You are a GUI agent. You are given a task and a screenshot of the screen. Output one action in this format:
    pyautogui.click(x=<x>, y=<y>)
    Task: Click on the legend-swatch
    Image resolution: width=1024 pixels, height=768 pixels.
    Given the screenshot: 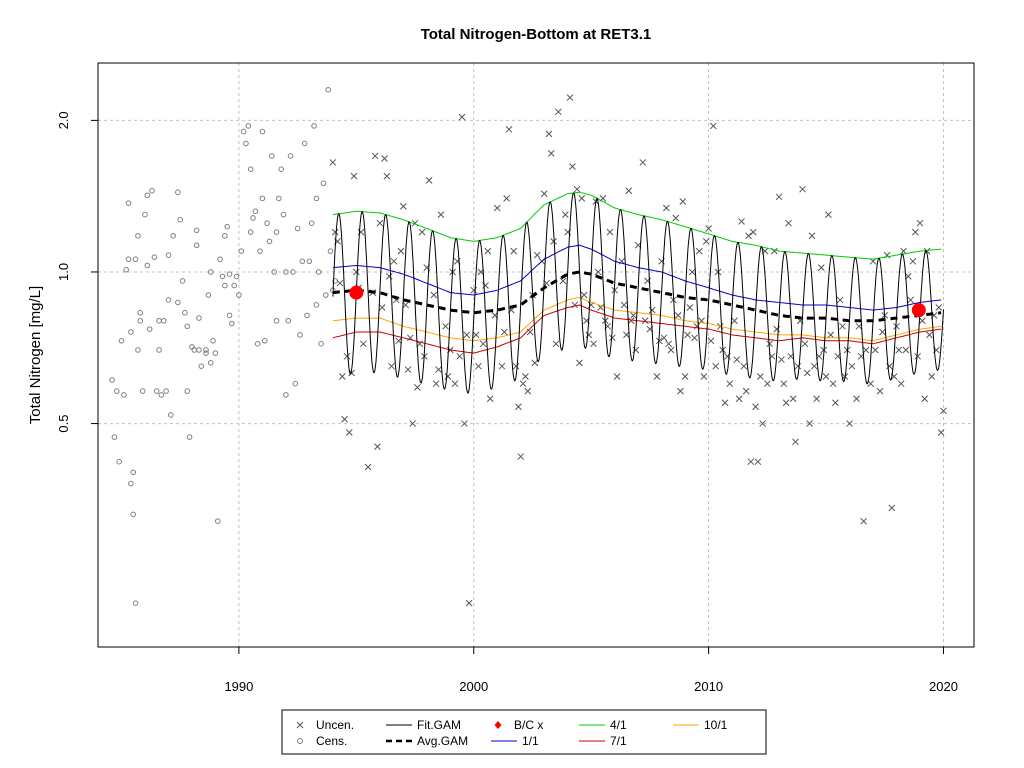 What is the action you would take?
    pyautogui.click(x=300, y=741)
    